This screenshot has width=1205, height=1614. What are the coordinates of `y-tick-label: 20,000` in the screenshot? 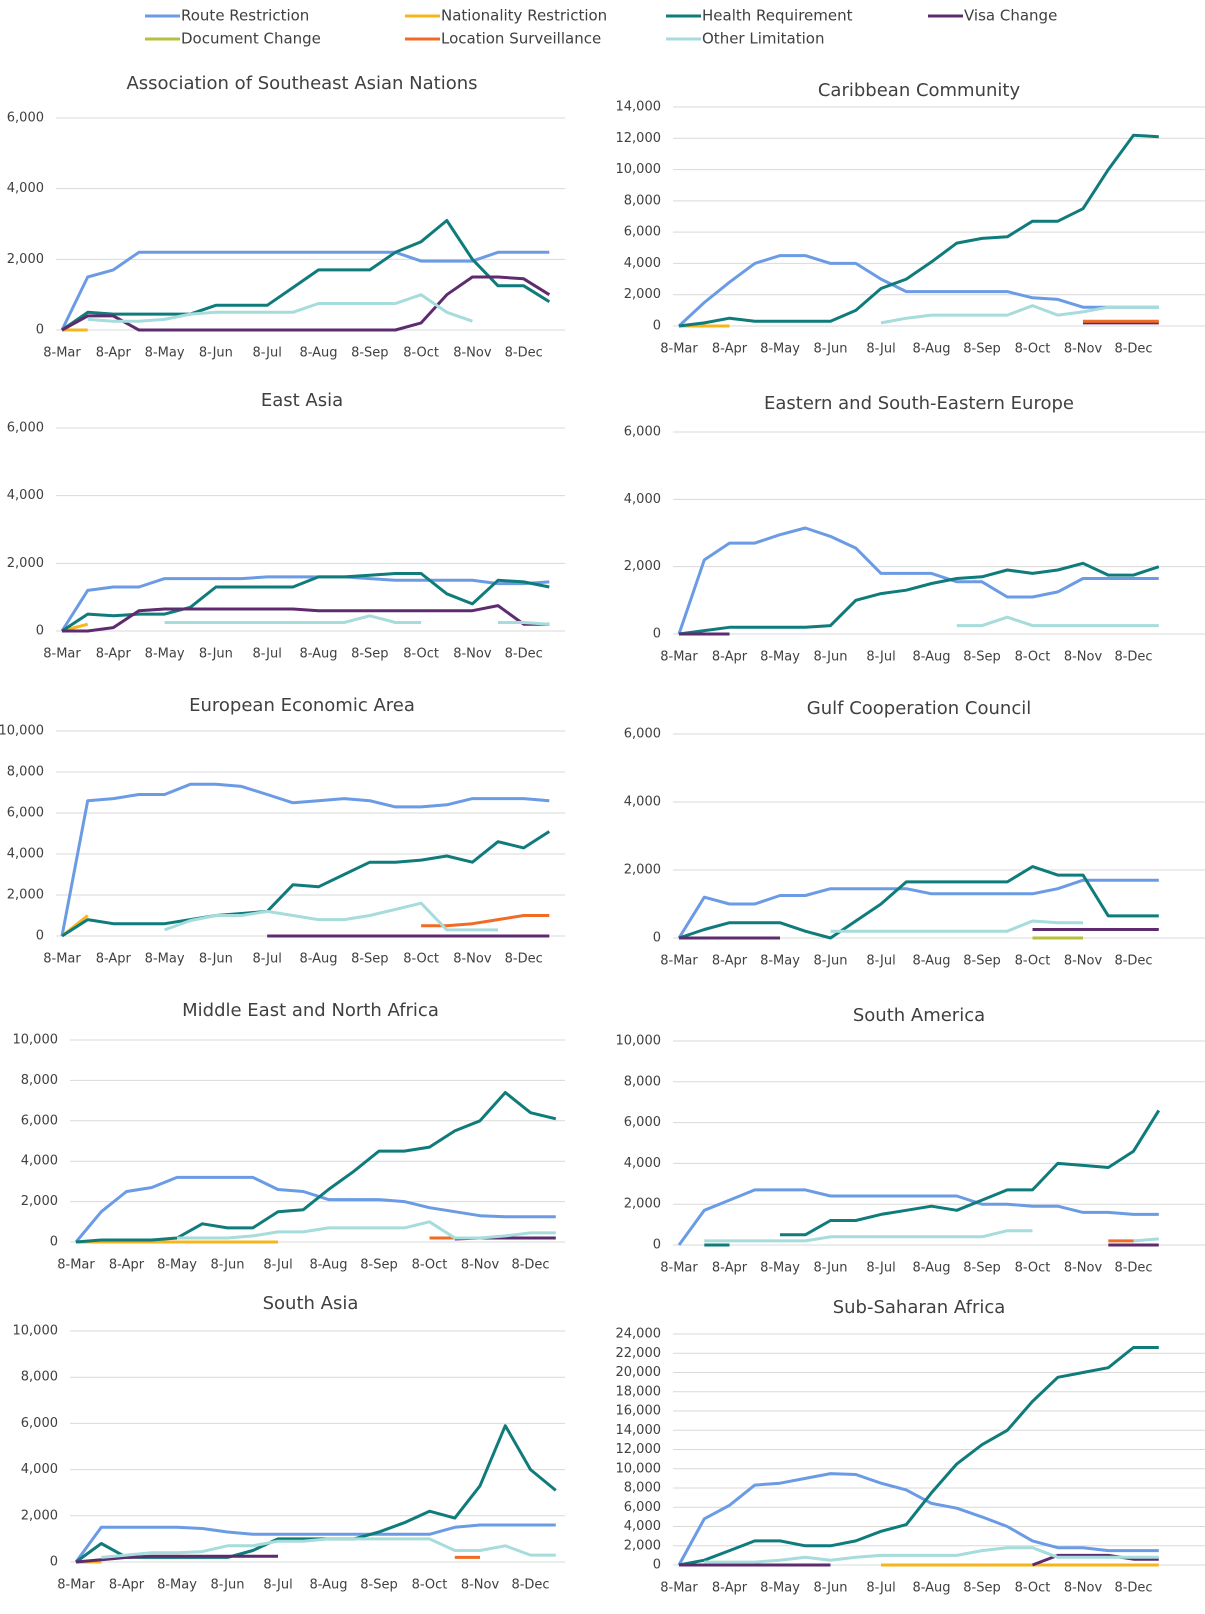 It's located at (639, 1372).